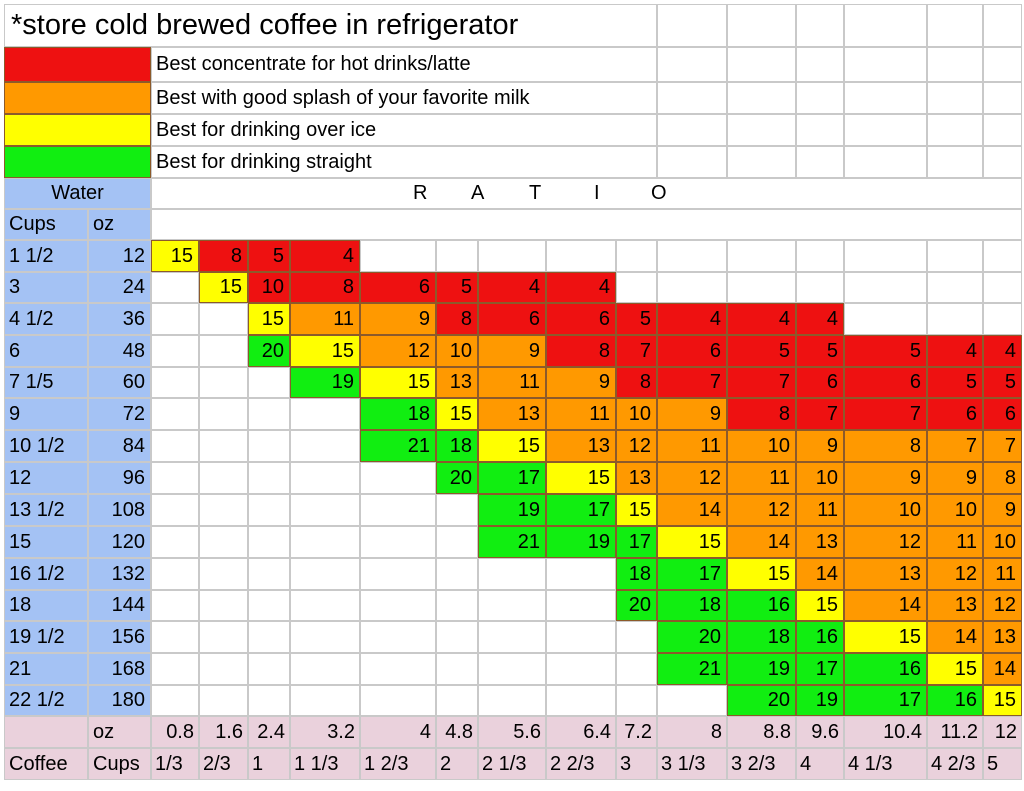  I want to click on coffee-cups-header: Cups, so click(119, 764).